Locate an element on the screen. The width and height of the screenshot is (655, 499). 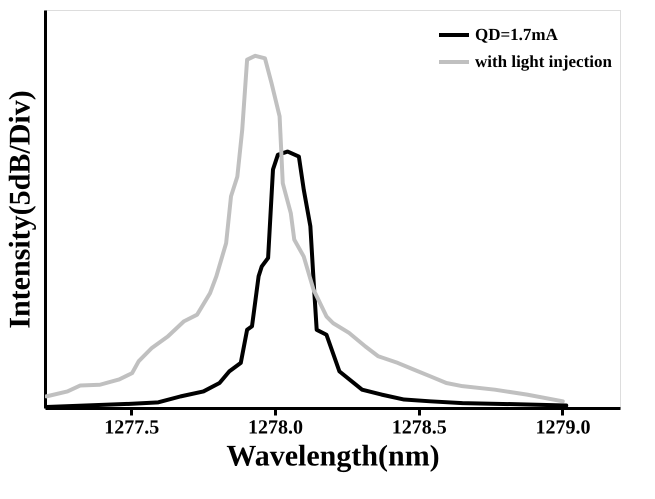
x-tick-label: 1277.5 is located at coordinates (132, 427).